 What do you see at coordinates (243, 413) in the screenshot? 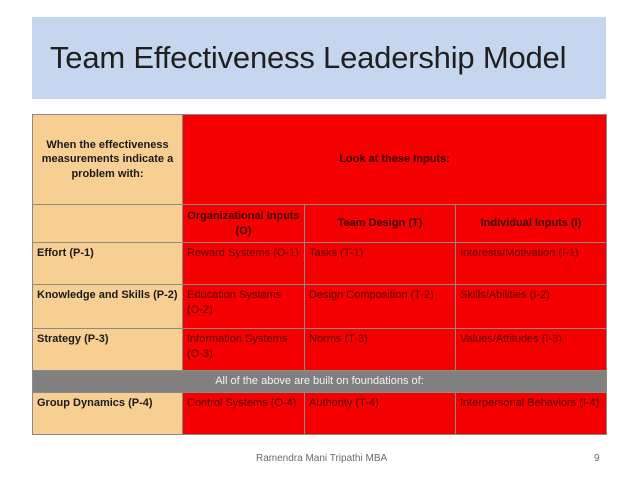
I see `cell-control-systems: Control Systems (O-4)` at bounding box center [243, 413].